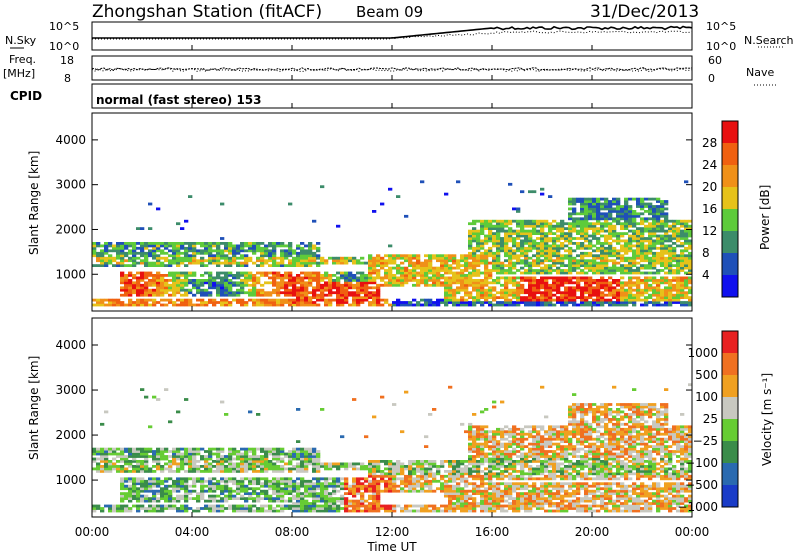 The height and width of the screenshot is (554, 800). Describe the element at coordinates (21, 40) in the screenshot. I see `nsky-label: N.Sky` at that location.